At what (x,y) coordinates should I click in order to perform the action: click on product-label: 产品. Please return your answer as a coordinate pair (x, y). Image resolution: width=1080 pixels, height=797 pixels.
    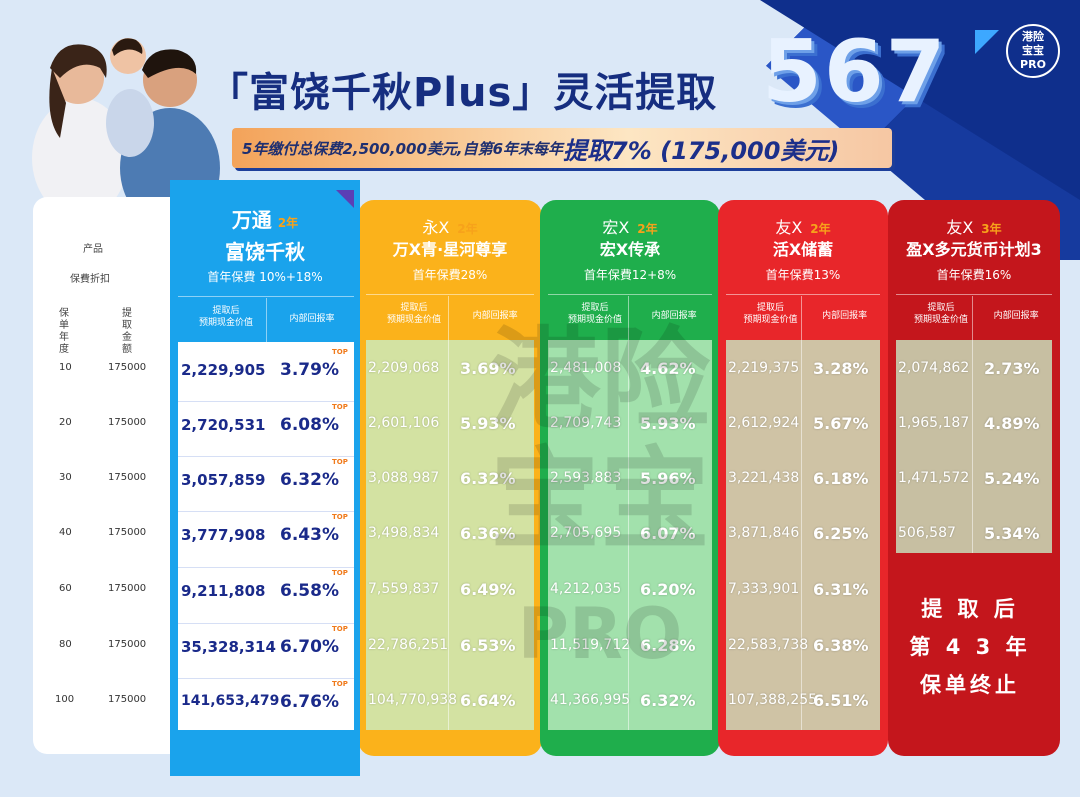
    Looking at the image, I should click on (93, 249).